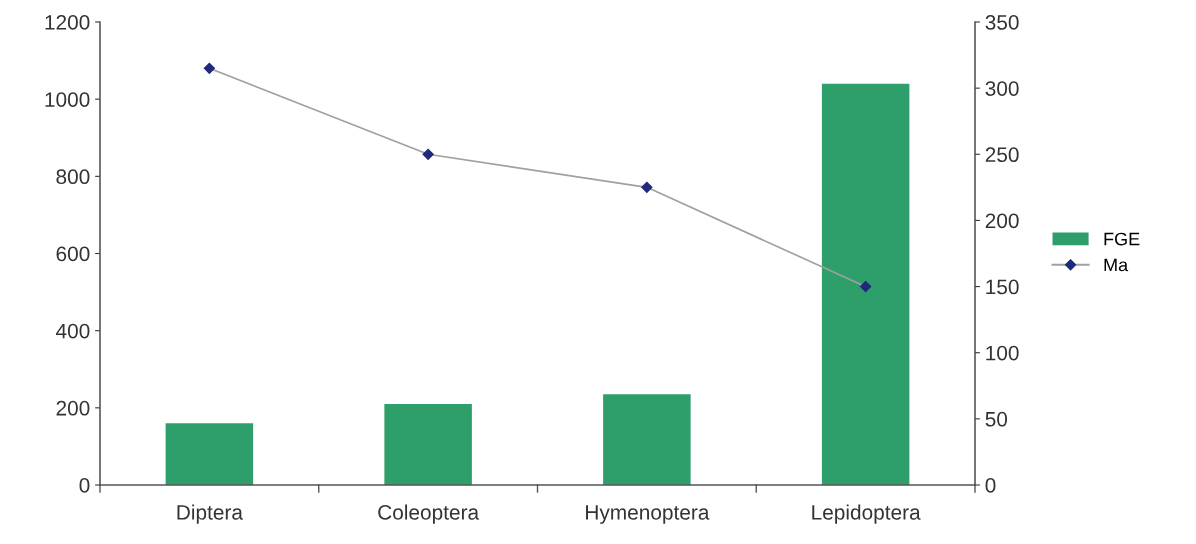  I want to click on y2-tick-label: 100, so click(1002, 353).